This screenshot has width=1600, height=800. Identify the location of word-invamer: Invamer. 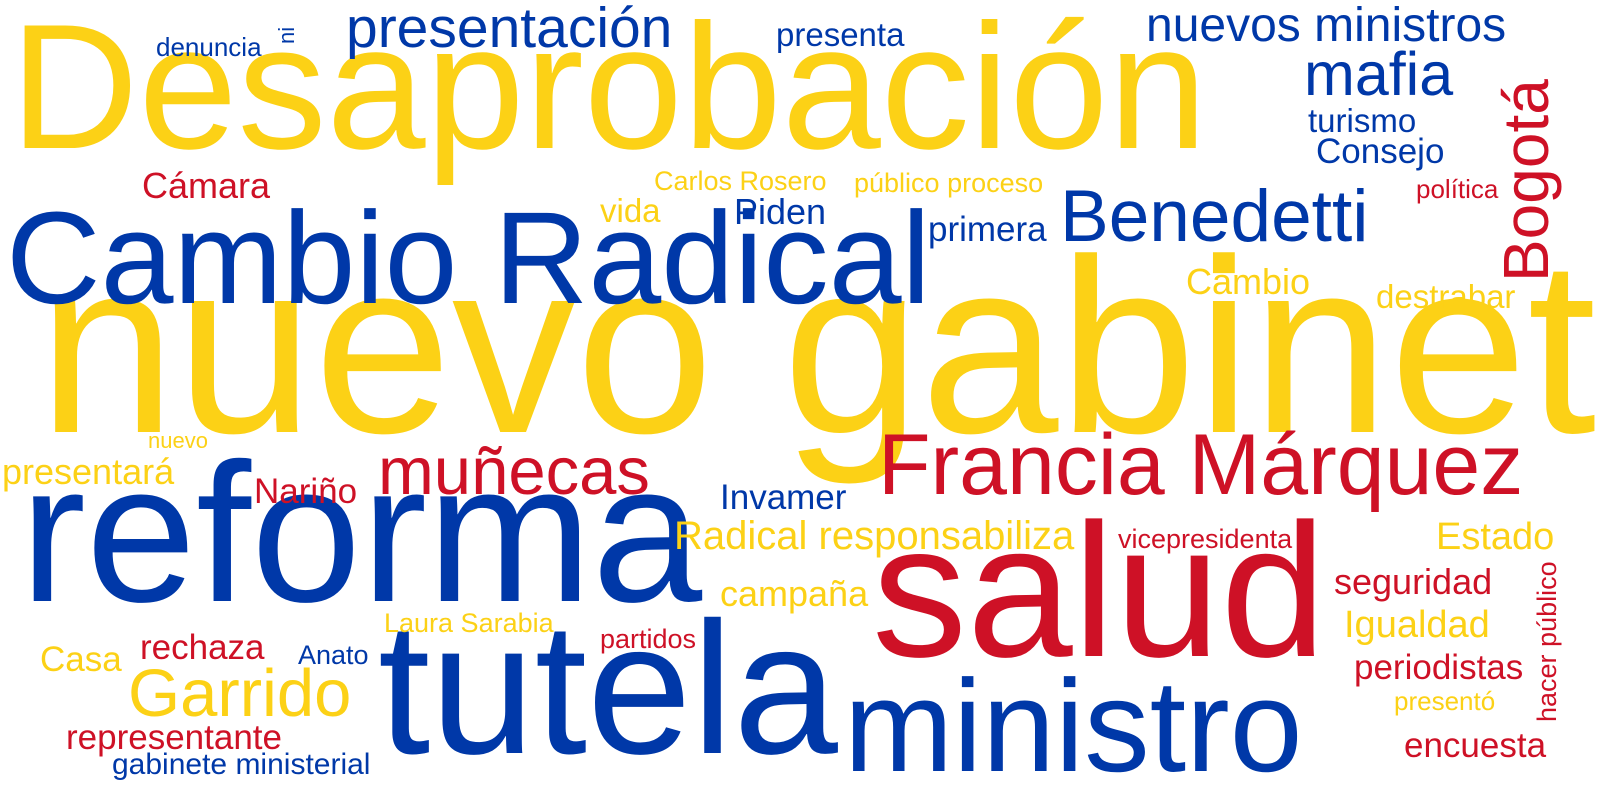
(783, 497).